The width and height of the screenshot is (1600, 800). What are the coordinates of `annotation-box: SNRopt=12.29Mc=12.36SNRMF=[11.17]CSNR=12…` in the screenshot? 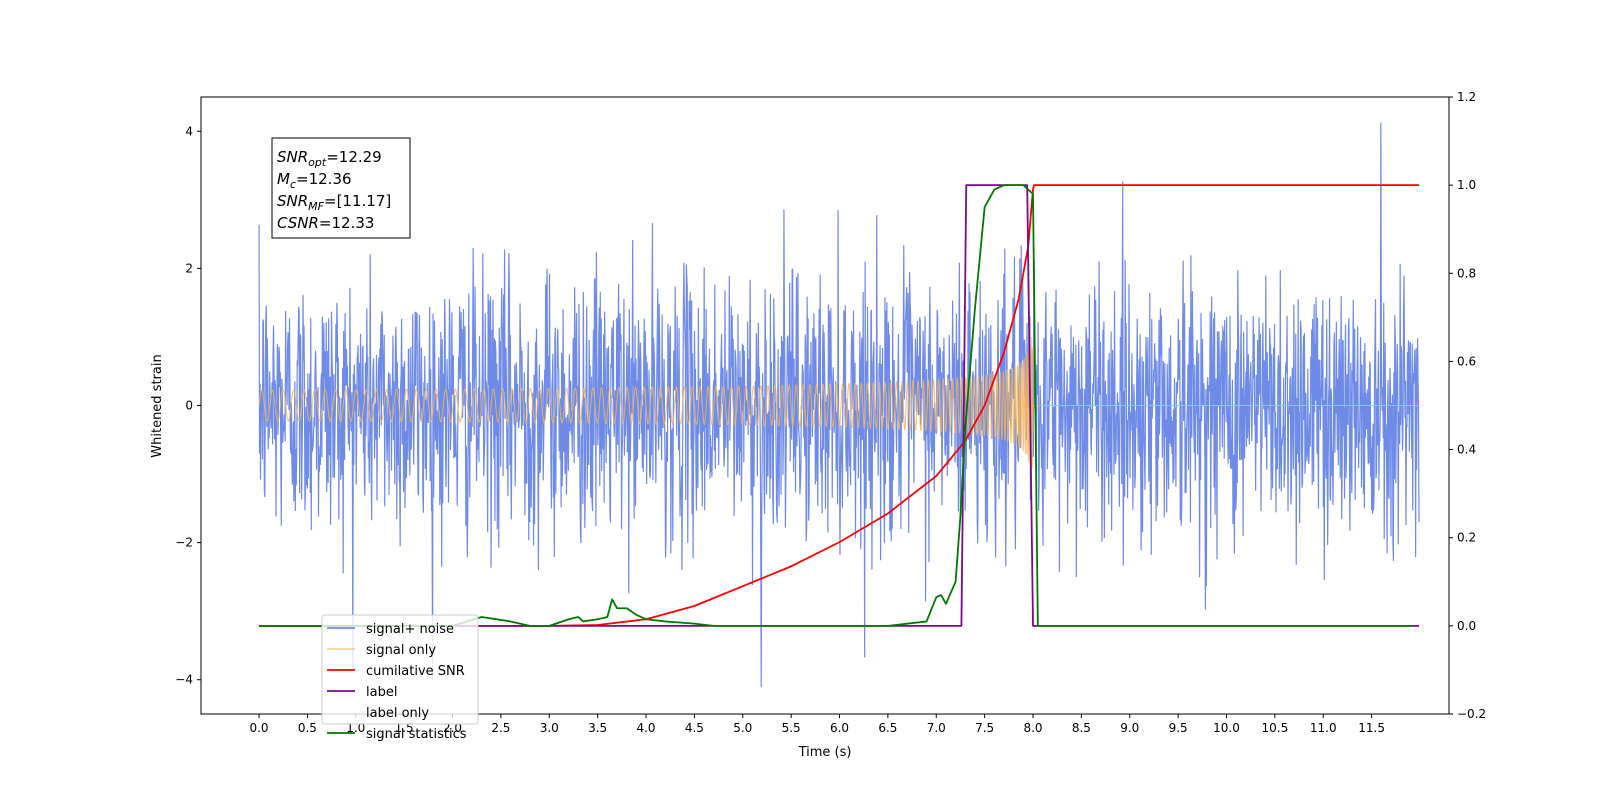 It's located at (341, 188).